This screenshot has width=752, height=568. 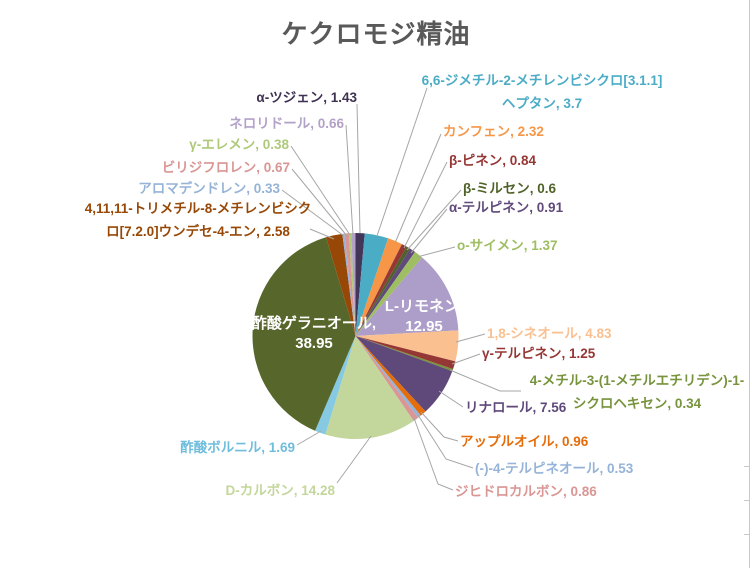 I want to click on slice-label-4: β-ミルセン, 0.6, so click(x=509, y=188).